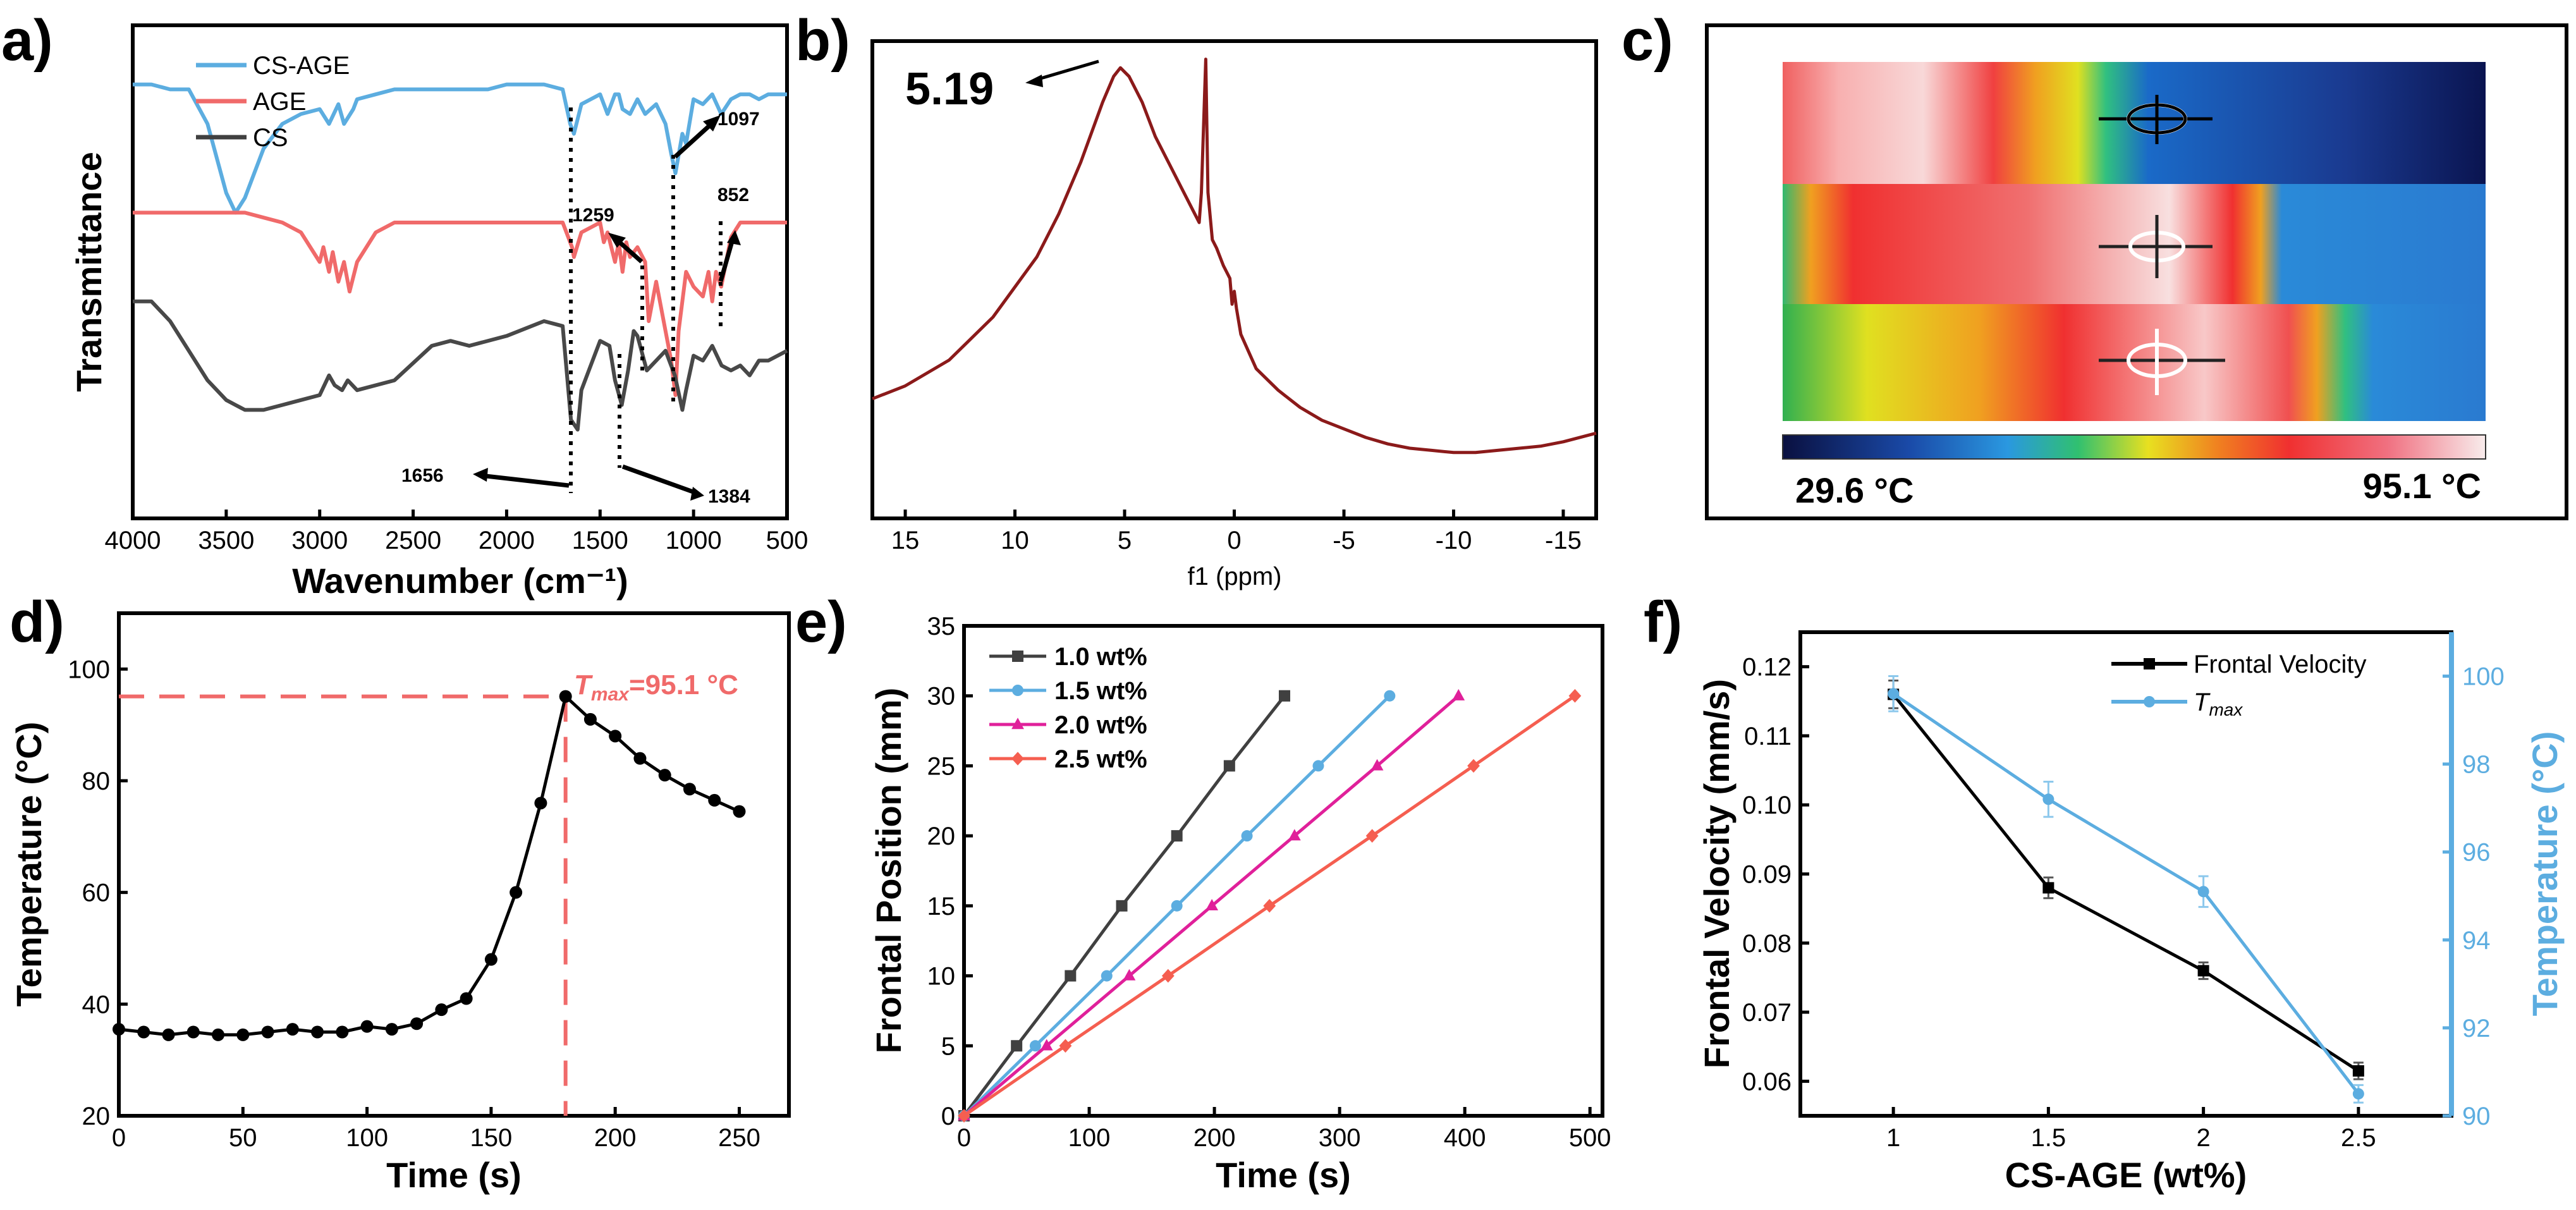 The image size is (2576, 1210). Describe the element at coordinates (2483, 677) in the screenshot. I see `f-y2tick-label: 100` at that location.